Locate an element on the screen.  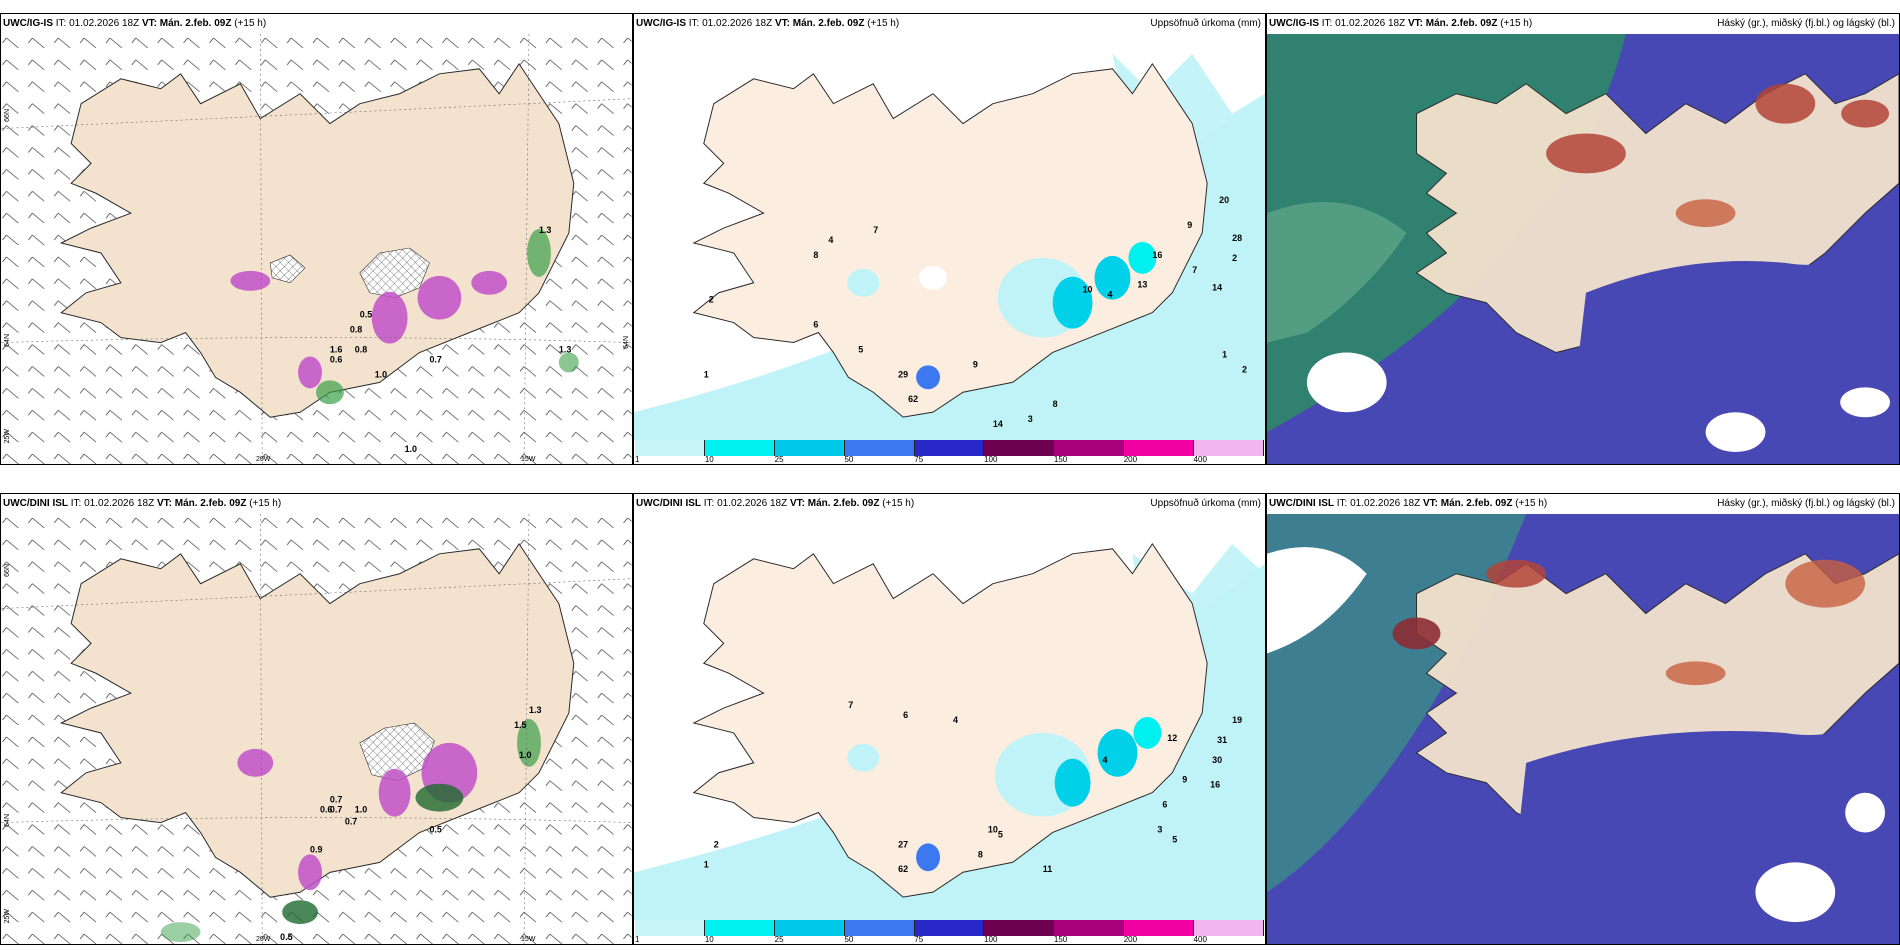
value-label: 5 is located at coordinates (860, 349).